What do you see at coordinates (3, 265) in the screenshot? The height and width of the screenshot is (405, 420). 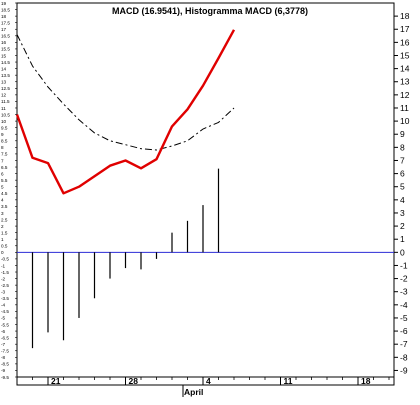 I see `left-y-tick-label: -1` at bounding box center [3, 265].